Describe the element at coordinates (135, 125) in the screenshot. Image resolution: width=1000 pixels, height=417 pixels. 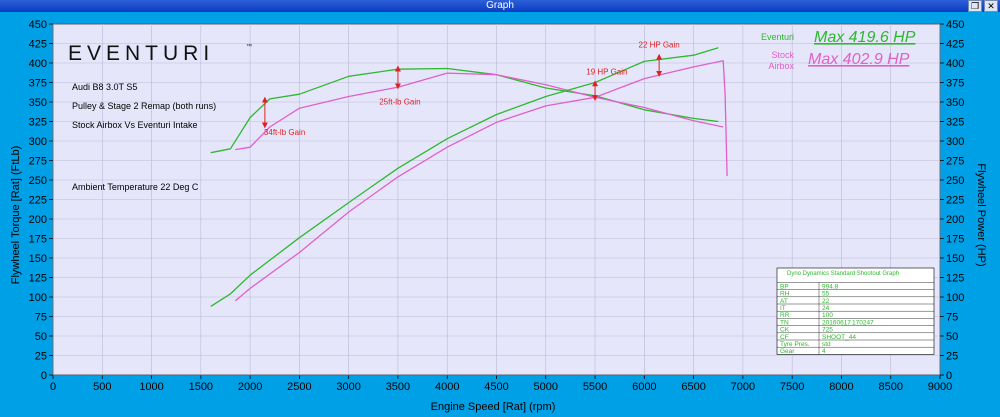
I see `note-comparison: Stock Airbox Vs Eventuri Intake` at that location.